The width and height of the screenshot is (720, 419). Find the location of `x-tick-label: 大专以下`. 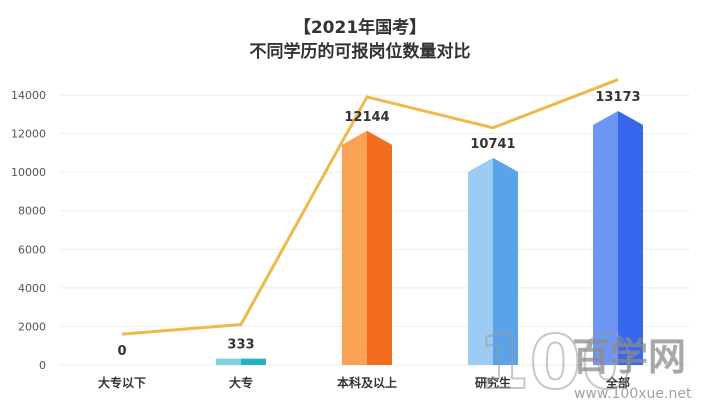

x-tick-label: 大专以下 is located at coordinates (122, 382).